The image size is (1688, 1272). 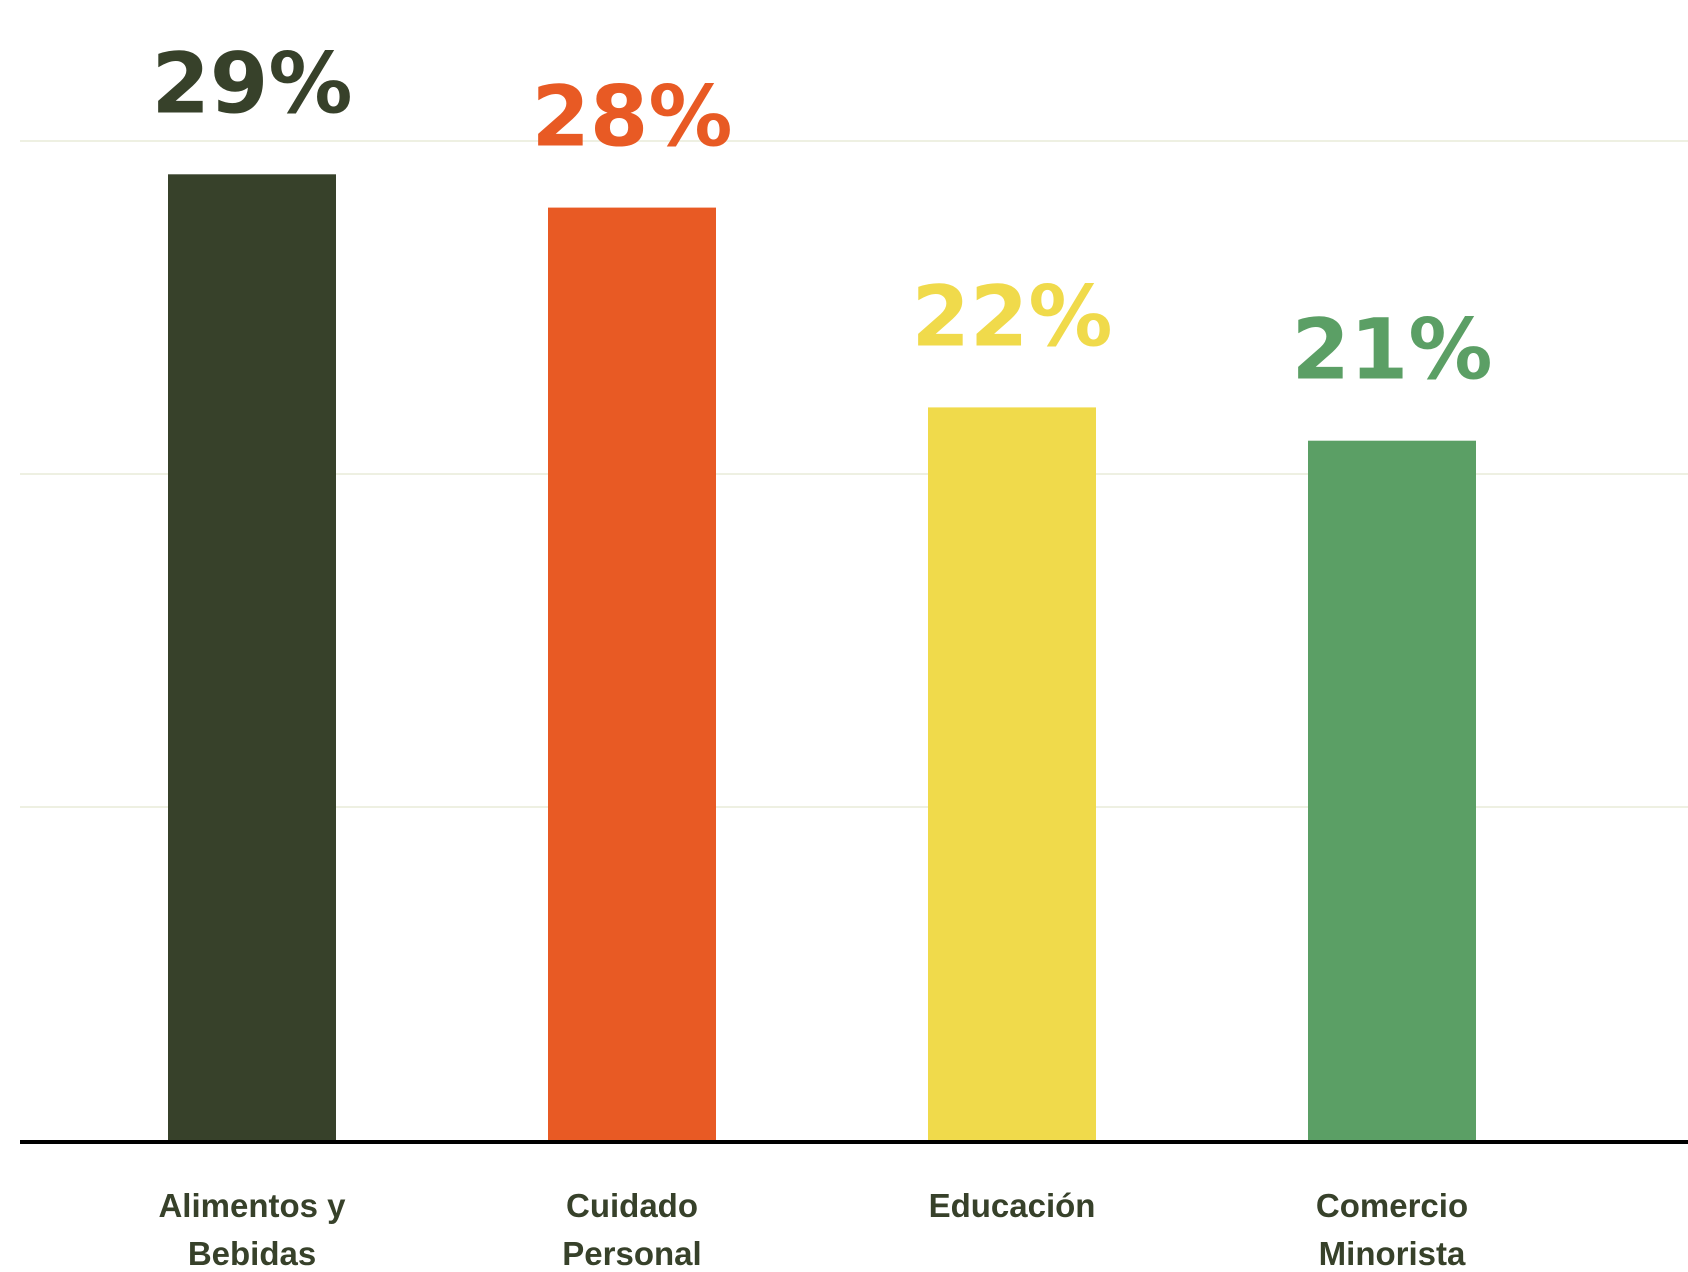 What do you see at coordinates (632, 1205) in the screenshot?
I see `category-label-line: Cuidado` at bounding box center [632, 1205].